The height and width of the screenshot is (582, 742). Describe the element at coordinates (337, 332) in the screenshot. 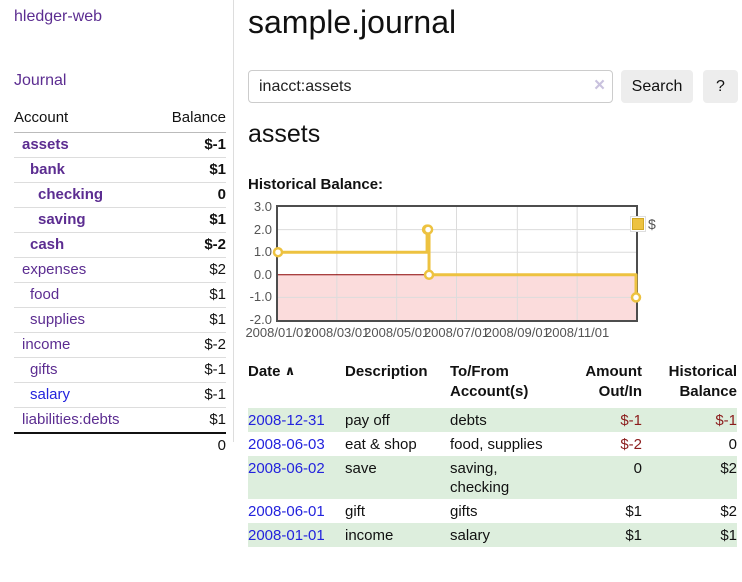

I see `x-tick-label: 2008/03/01` at that location.